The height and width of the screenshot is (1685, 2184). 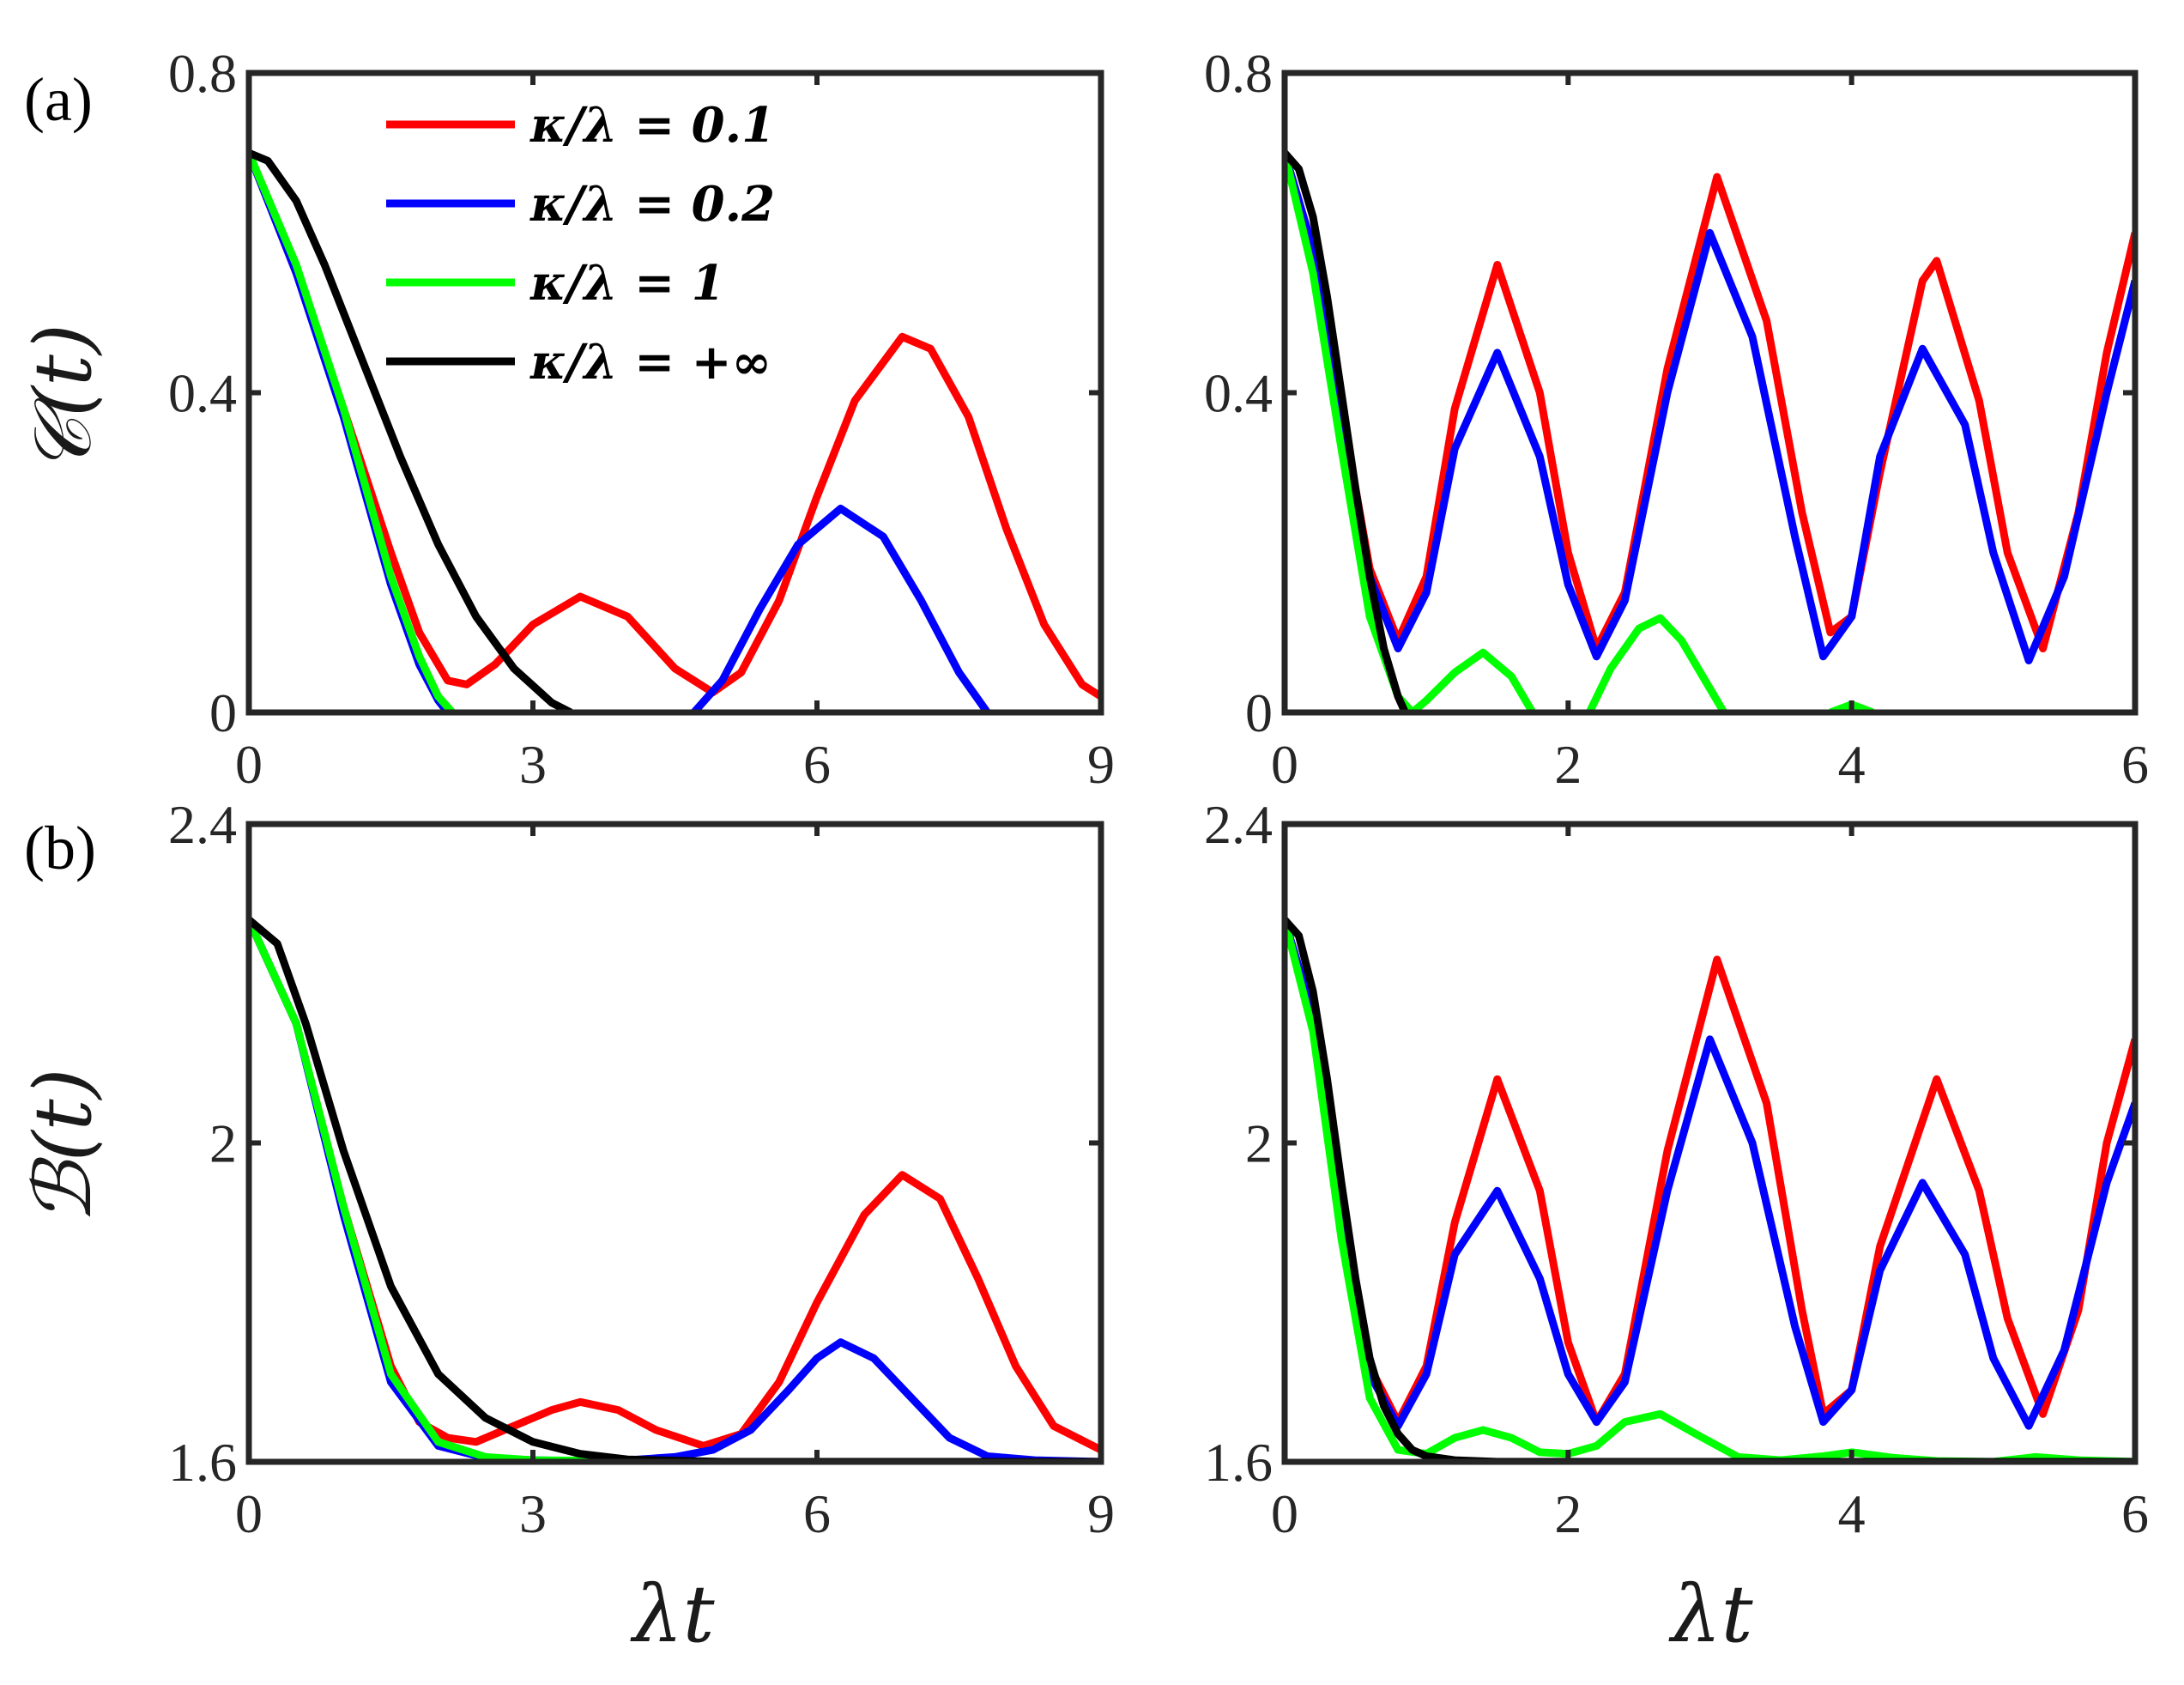 What do you see at coordinates (249, 765) in the screenshot?
I see `x-tick-label-a-left-0: 0` at bounding box center [249, 765].